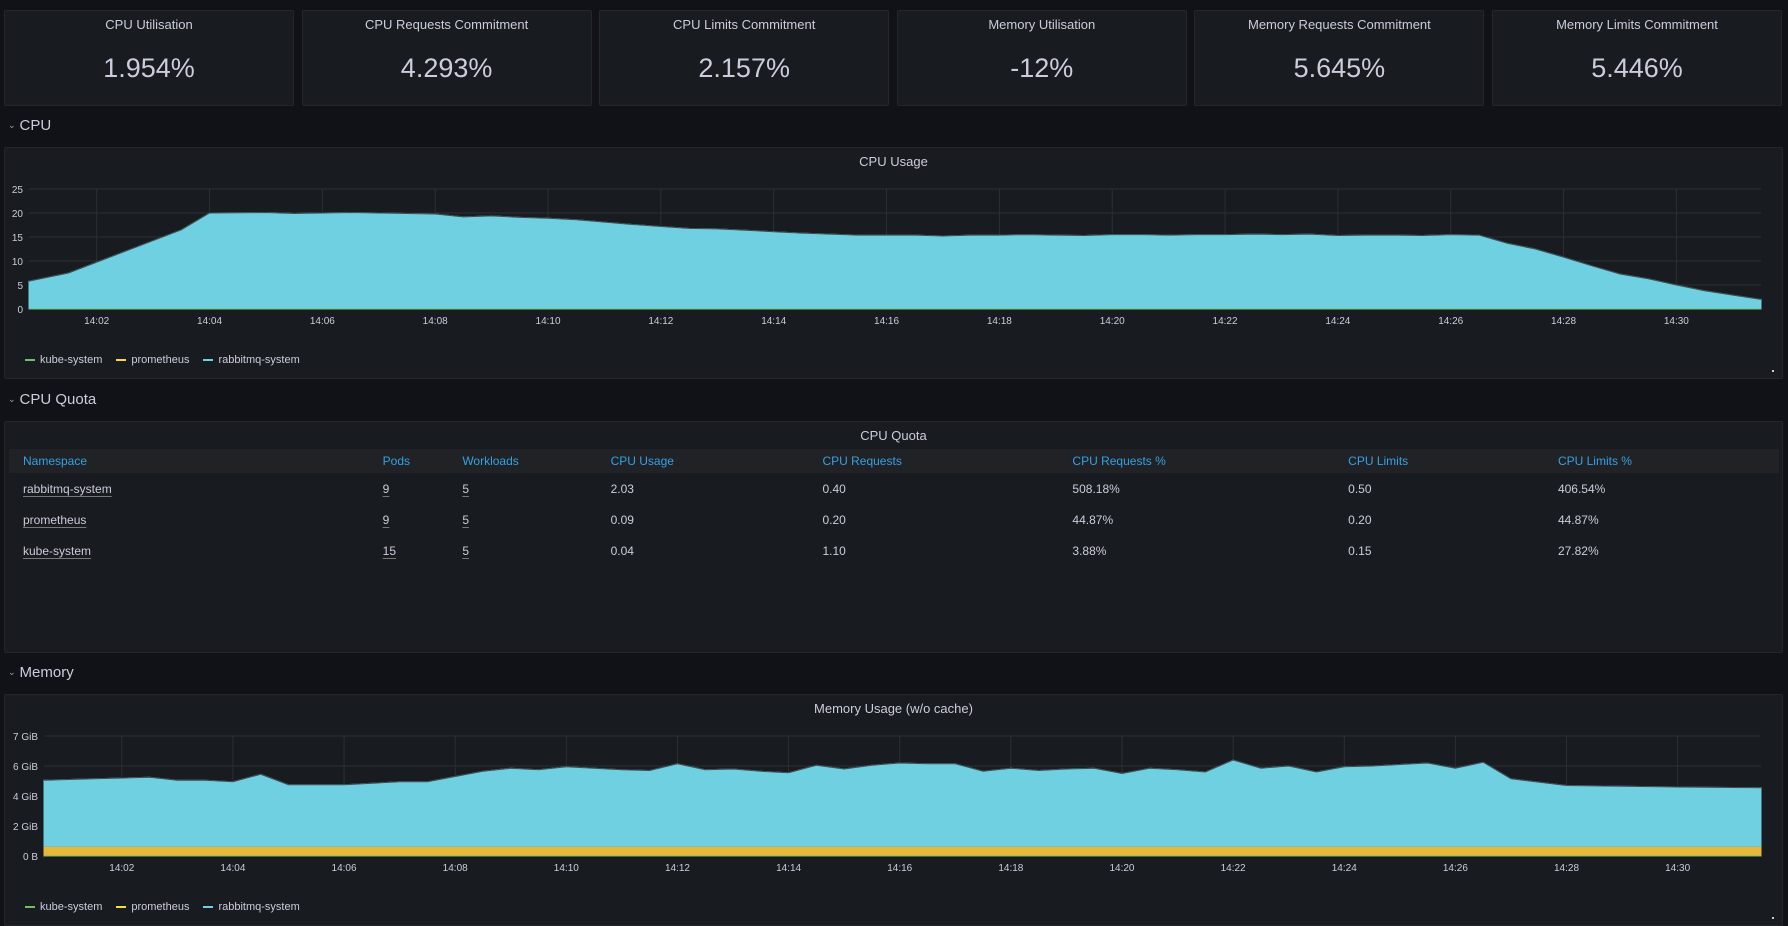  What do you see at coordinates (622, 488) in the screenshot?
I see `cell-value: 2.03` at bounding box center [622, 488].